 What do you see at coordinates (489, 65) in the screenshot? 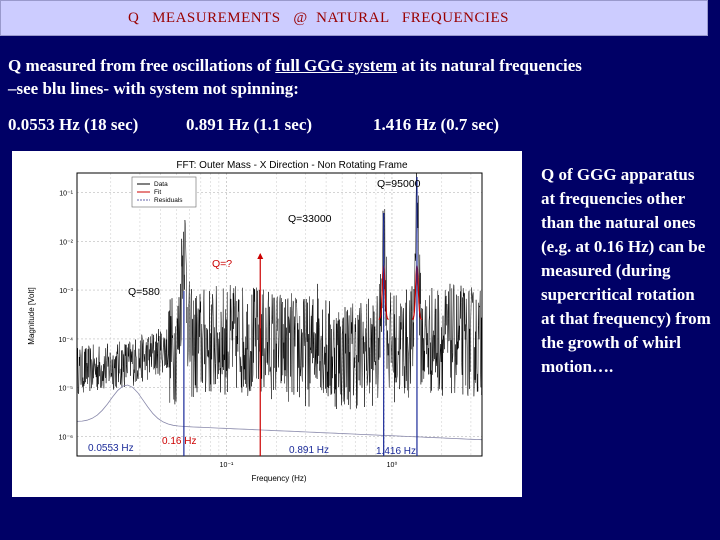
I see `intro-text-b: at its natural frequencies` at bounding box center [489, 65].